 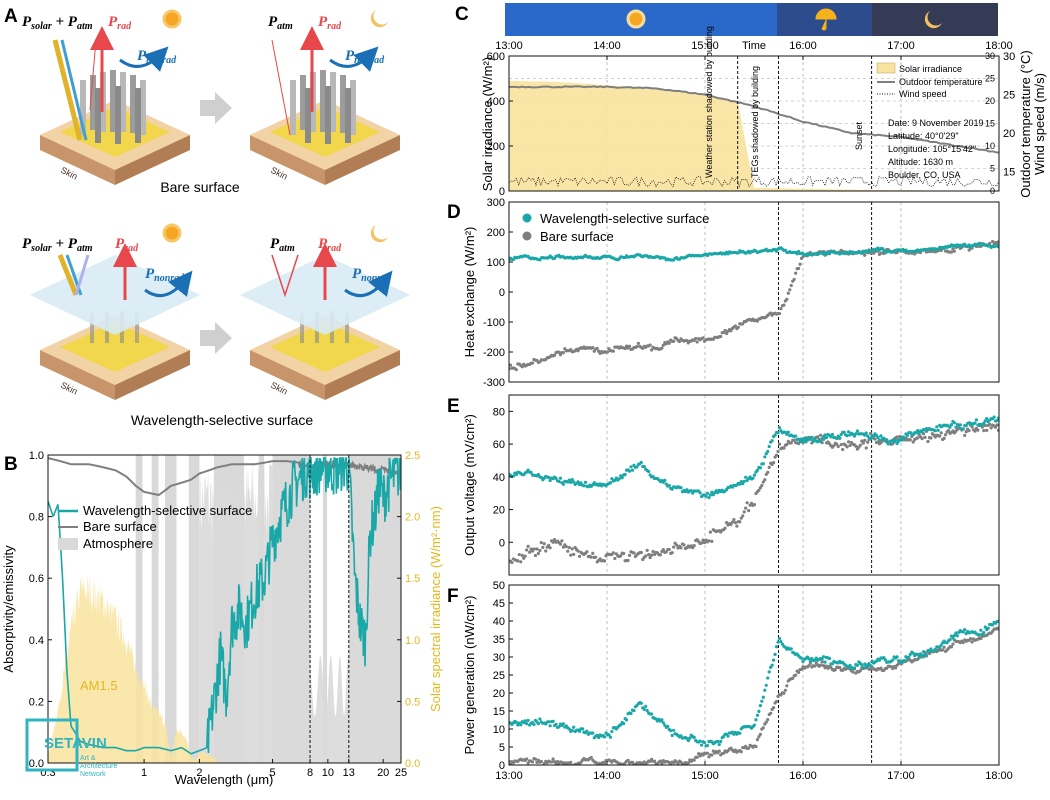 I want to click on device-bare-night: Skin, so click(x=325, y=127).